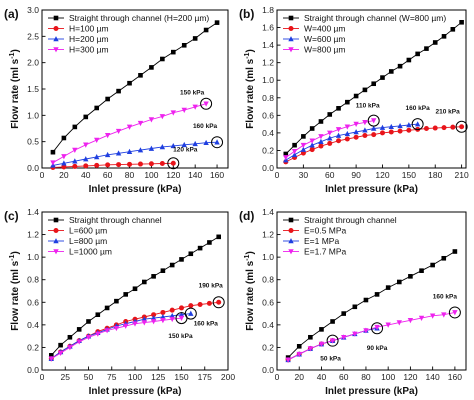  What do you see at coordinates (247, 55) in the screenshot?
I see `y-axis-label-sup: -1` at bounding box center [247, 55].